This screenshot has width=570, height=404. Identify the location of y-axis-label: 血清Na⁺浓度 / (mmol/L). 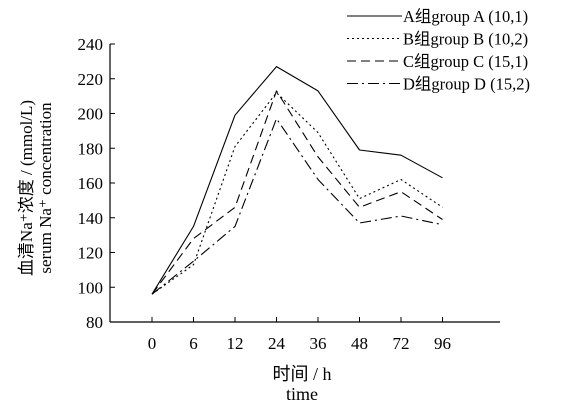
(26, 188).